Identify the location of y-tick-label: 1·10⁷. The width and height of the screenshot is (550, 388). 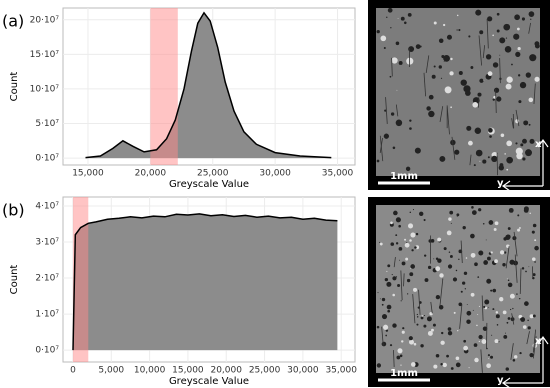
(47, 315).